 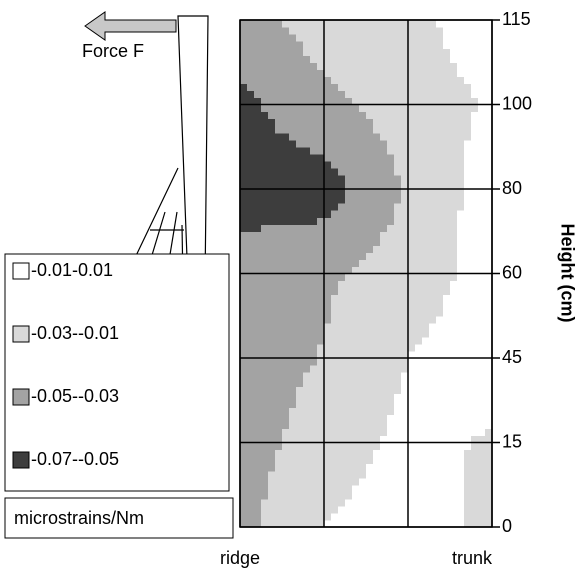 What do you see at coordinates (472, 558) in the screenshot?
I see `x-tick-label: trunk` at bounding box center [472, 558].